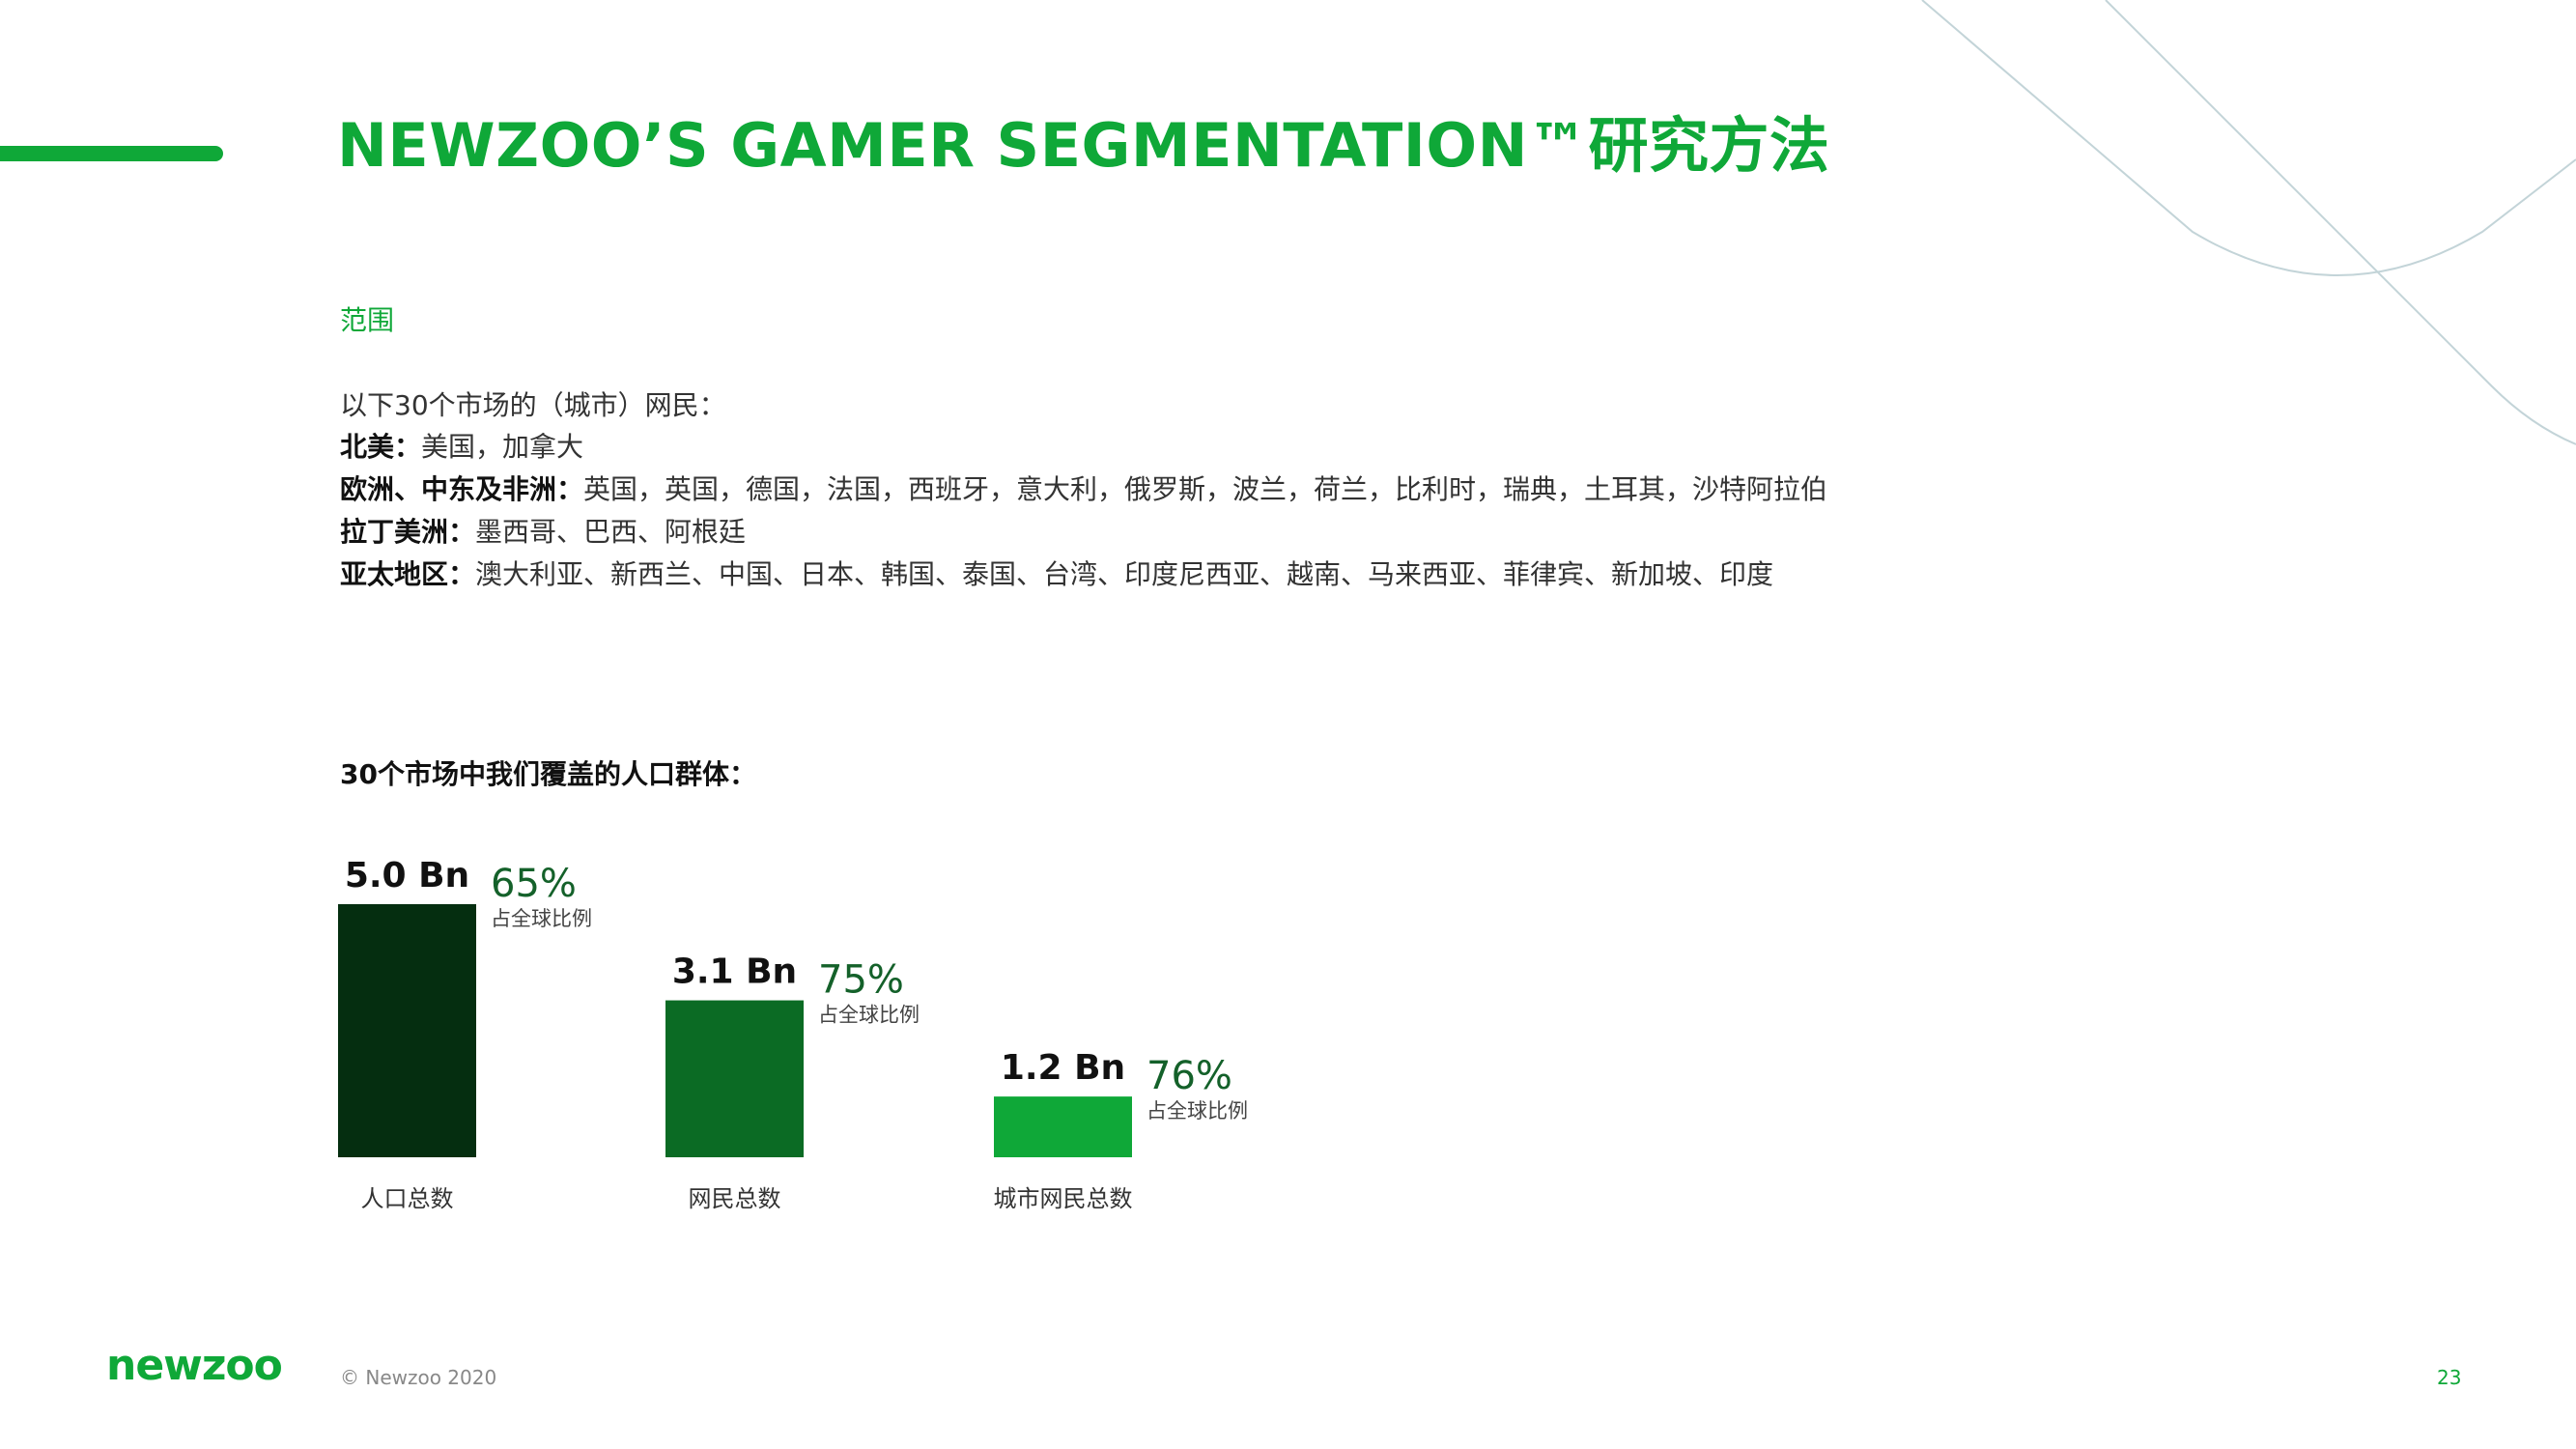 The height and width of the screenshot is (1449, 2576). I want to click on intro-text: 以下30个市场的（城市）网民：, so click(533, 405).